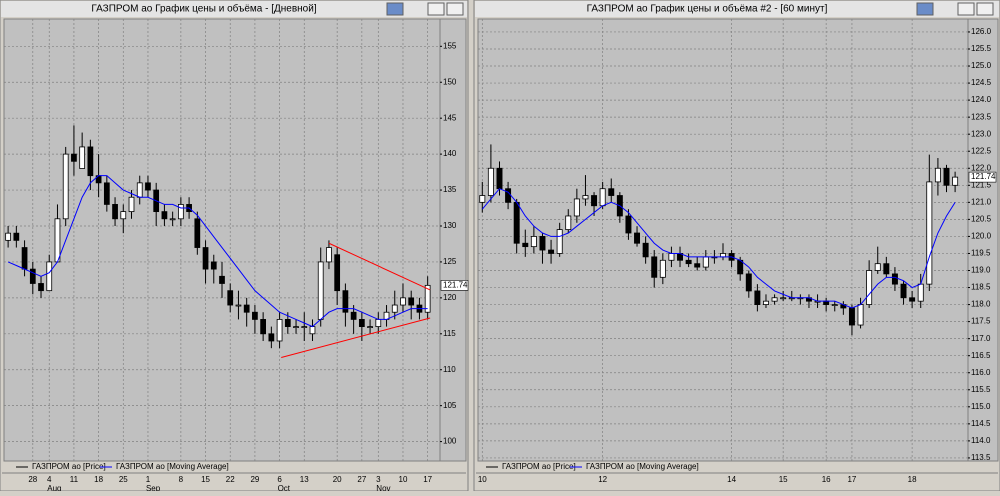 Image resolution: width=1000 pixels, height=496 pixels. Describe the element at coordinates (718, 248) in the screenshot. I see `moving-average-line` at that location.